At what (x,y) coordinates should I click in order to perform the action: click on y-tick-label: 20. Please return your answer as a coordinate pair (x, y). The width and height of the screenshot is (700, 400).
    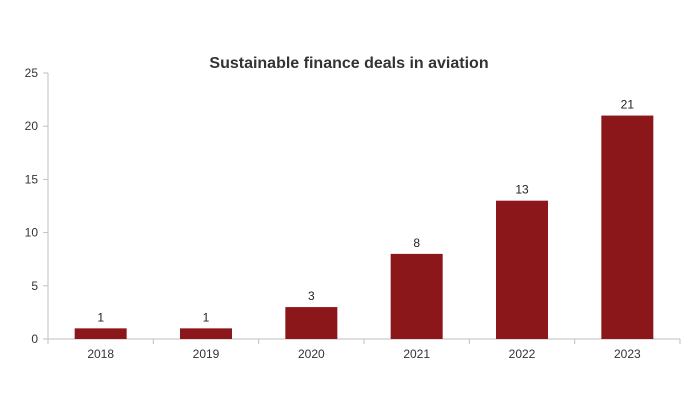
    Looking at the image, I should click on (32, 126).